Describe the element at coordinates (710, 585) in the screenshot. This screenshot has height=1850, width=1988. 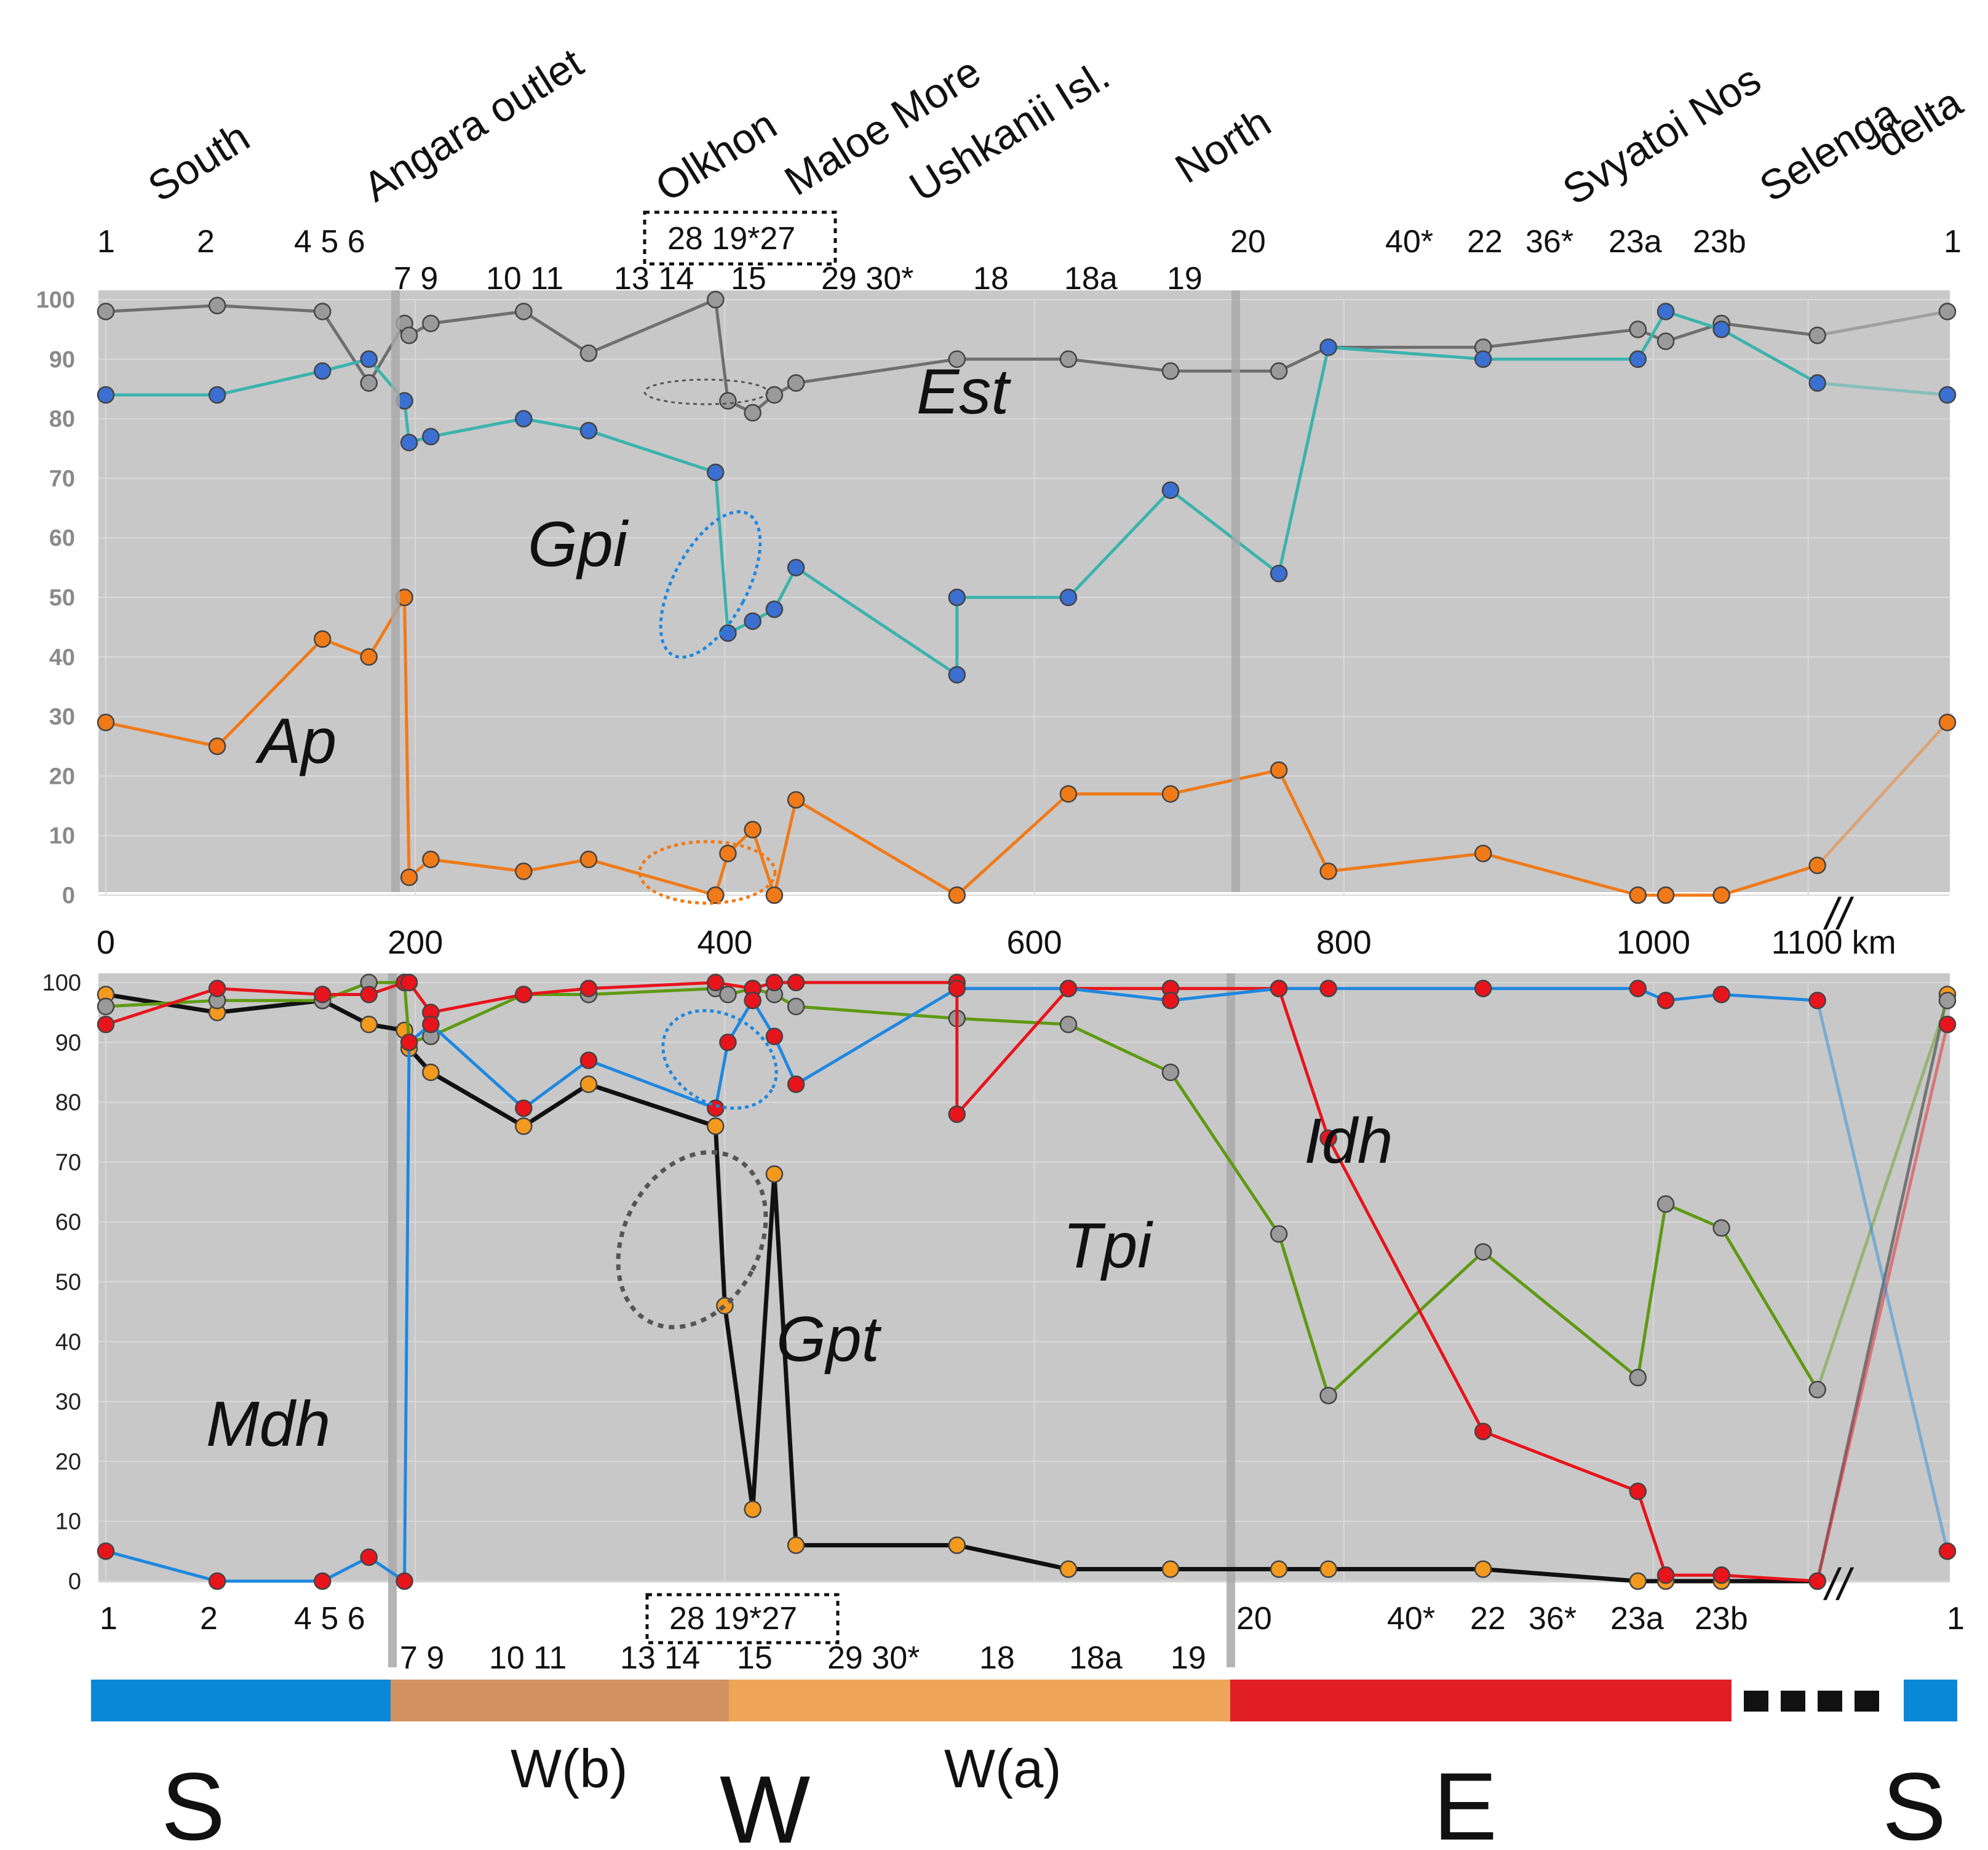
I see `gpi-cluster-ellipse` at that location.